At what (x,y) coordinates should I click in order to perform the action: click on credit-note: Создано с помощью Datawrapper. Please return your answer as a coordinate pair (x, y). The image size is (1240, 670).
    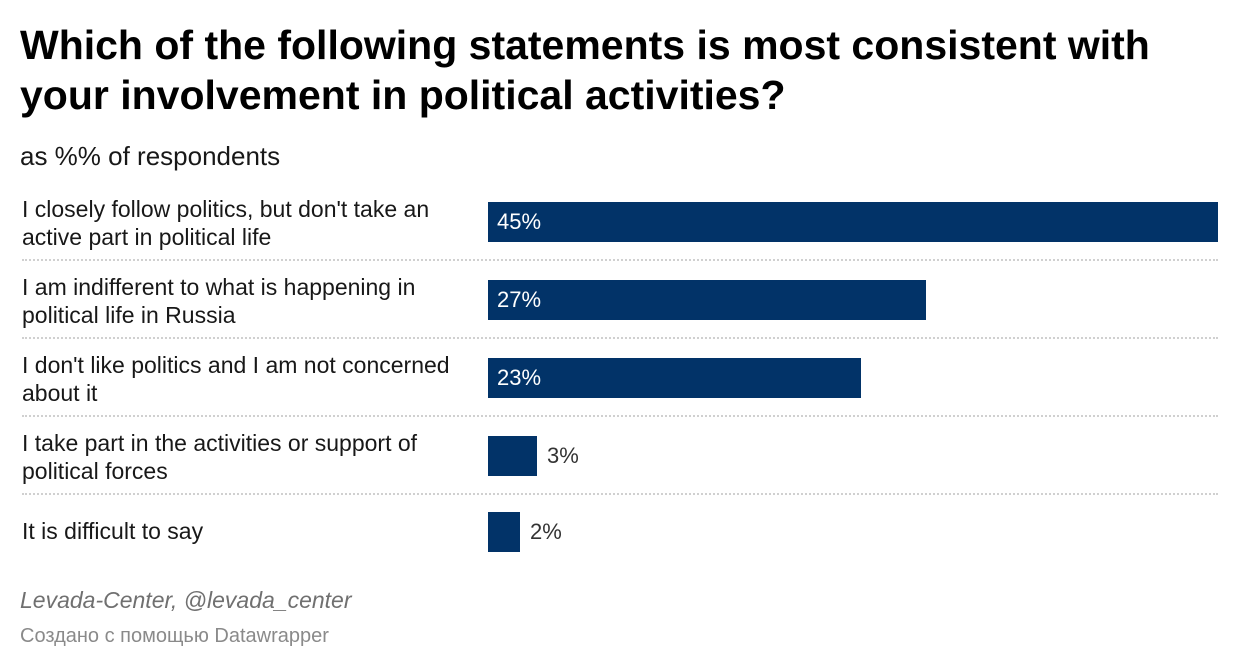
    Looking at the image, I should click on (174, 636).